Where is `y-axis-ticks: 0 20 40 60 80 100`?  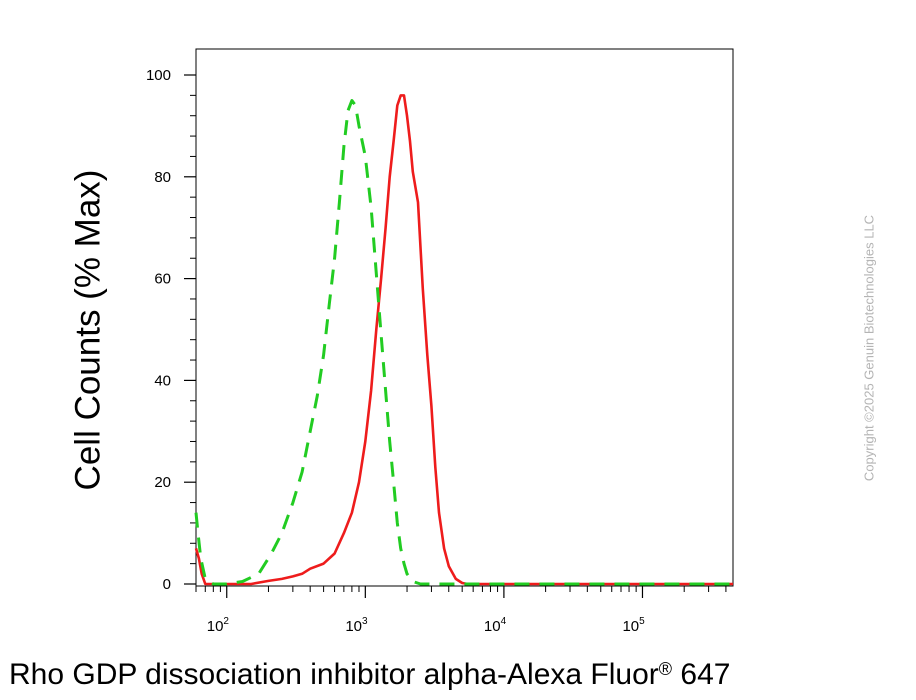
y-axis-ticks: 0 20 40 60 80 100 is located at coordinates (171, 330).